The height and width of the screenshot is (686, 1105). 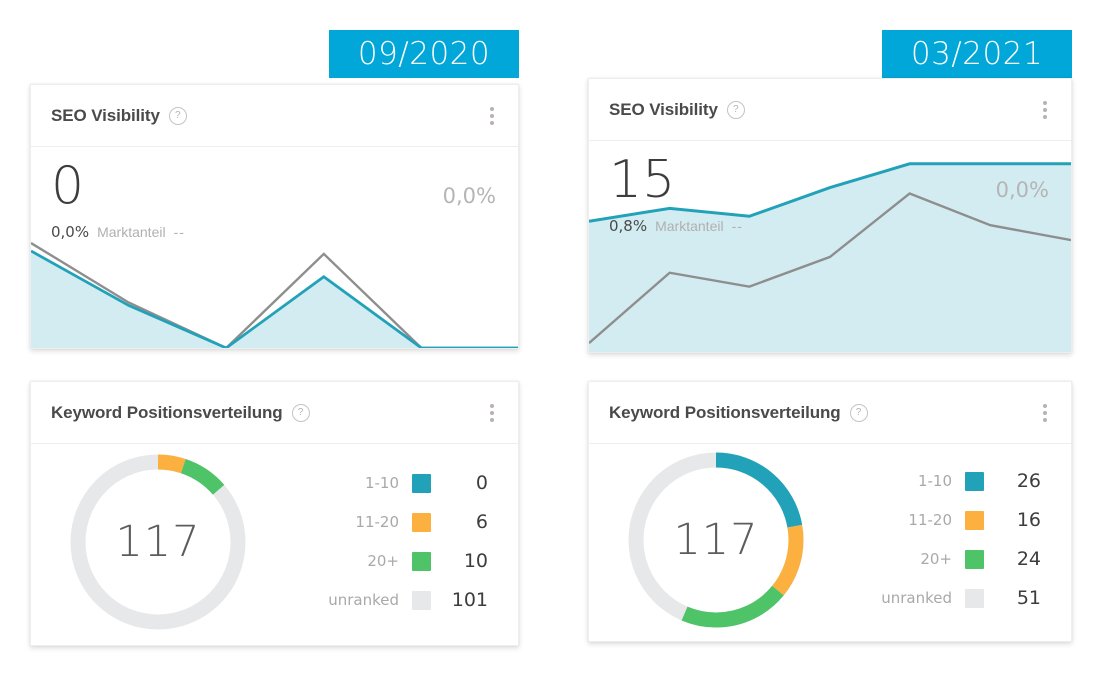 What do you see at coordinates (1028, 520) in the screenshot?
I see `legend-value: 16` at bounding box center [1028, 520].